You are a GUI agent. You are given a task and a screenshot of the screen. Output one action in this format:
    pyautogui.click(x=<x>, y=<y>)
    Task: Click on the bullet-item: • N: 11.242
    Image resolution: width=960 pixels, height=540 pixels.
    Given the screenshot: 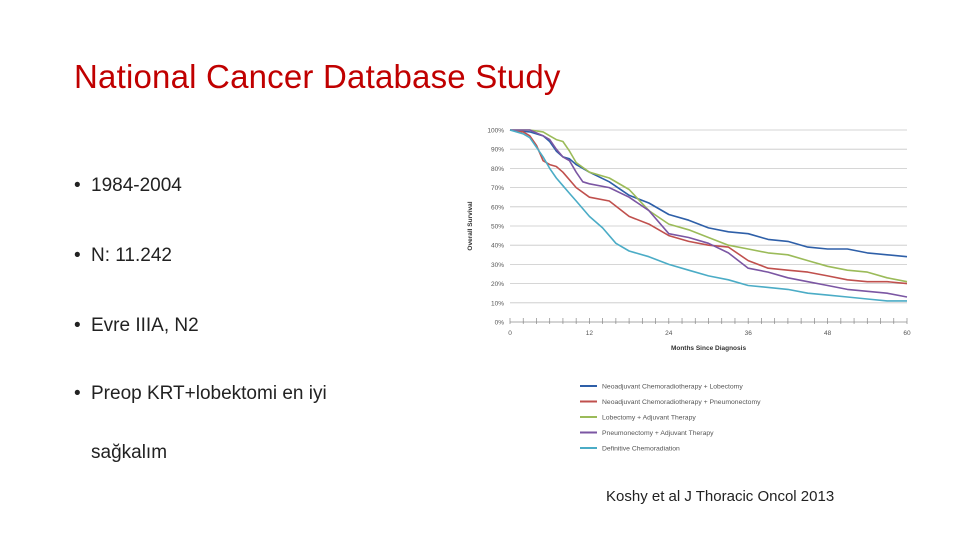 What is the action you would take?
    pyautogui.click(x=123, y=256)
    